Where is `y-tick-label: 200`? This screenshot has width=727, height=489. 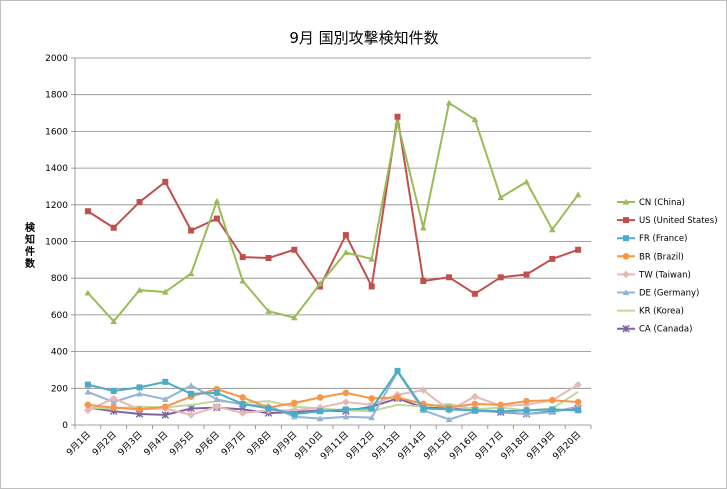
y-tick-label: 200 is located at coordinates (59, 389).